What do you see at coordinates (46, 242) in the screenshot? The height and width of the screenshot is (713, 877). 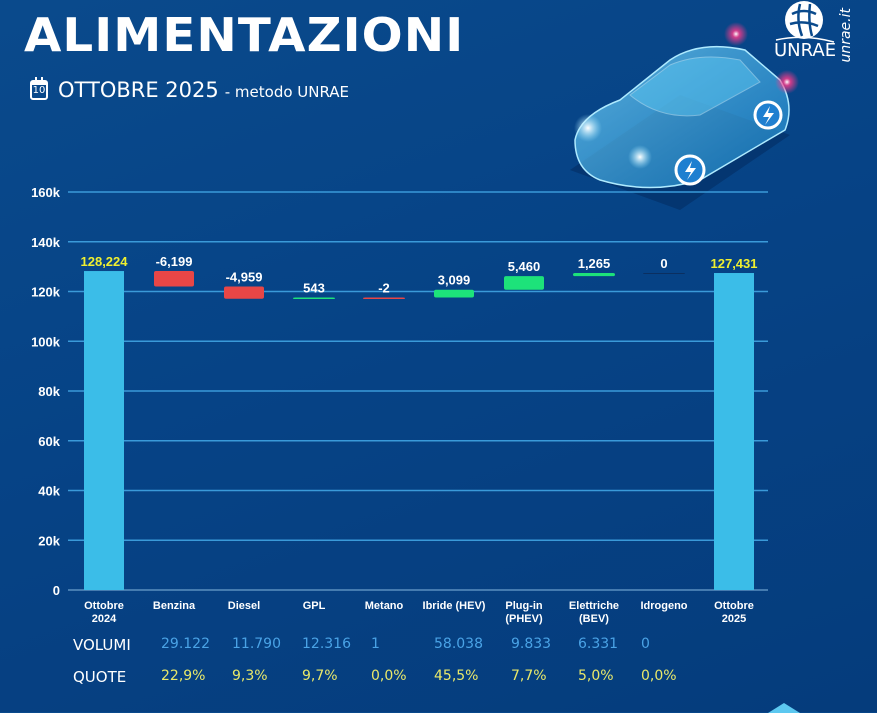 I see `y-tick-label: 140k` at bounding box center [46, 242].